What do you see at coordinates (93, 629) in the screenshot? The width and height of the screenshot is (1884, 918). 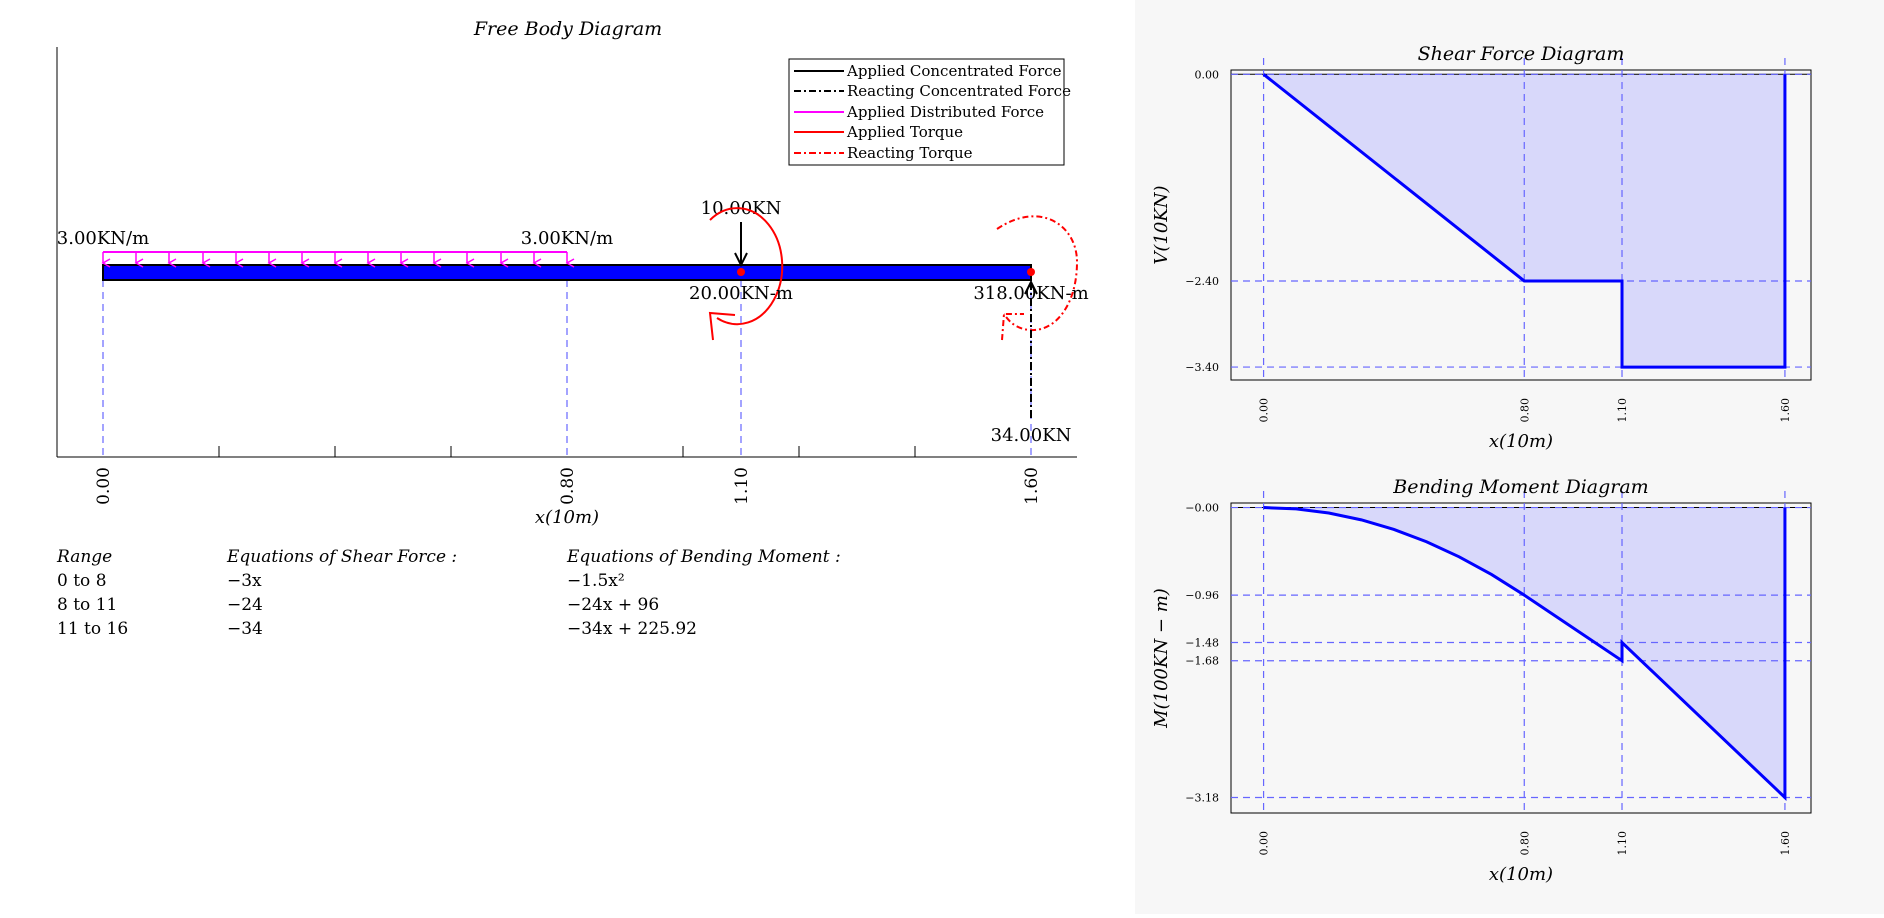 I see `range-cell: 11 to 16` at bounding box center [93, 629].